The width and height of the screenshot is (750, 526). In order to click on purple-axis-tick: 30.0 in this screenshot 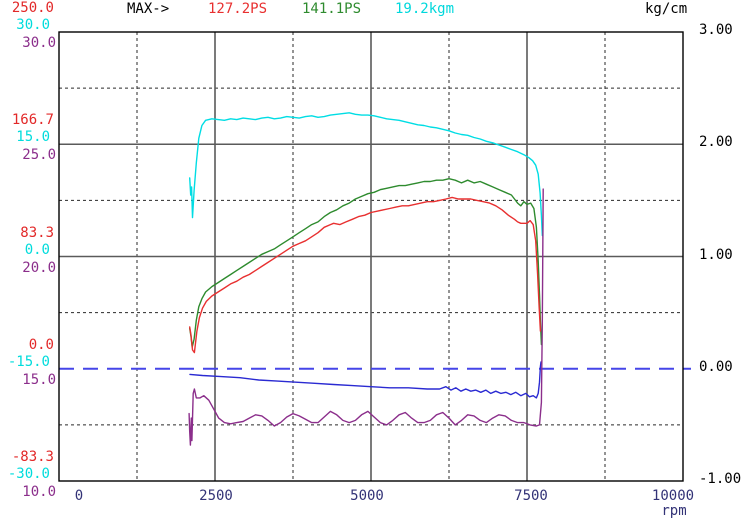, I will do `click(39, 43)`.